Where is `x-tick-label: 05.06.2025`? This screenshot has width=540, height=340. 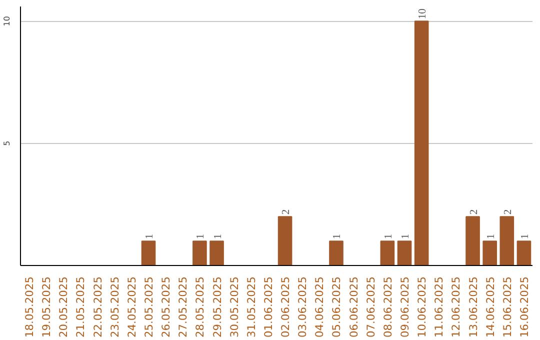
x-tick-label: 05.06.2025 is located at coordinates (337, 307).